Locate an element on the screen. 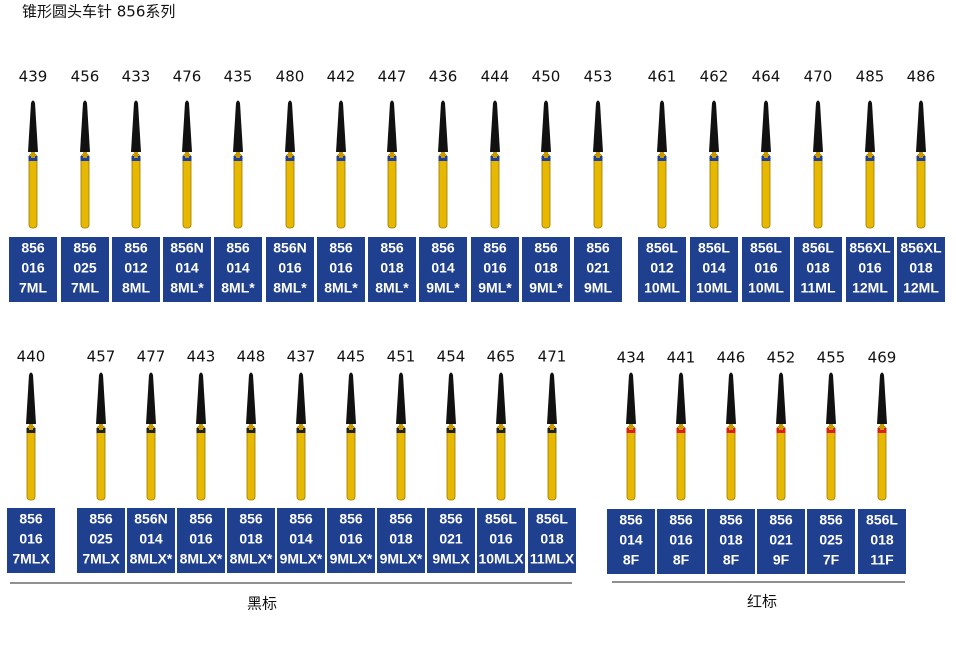  bur-number: 451 is located at coordinates (401, 357).